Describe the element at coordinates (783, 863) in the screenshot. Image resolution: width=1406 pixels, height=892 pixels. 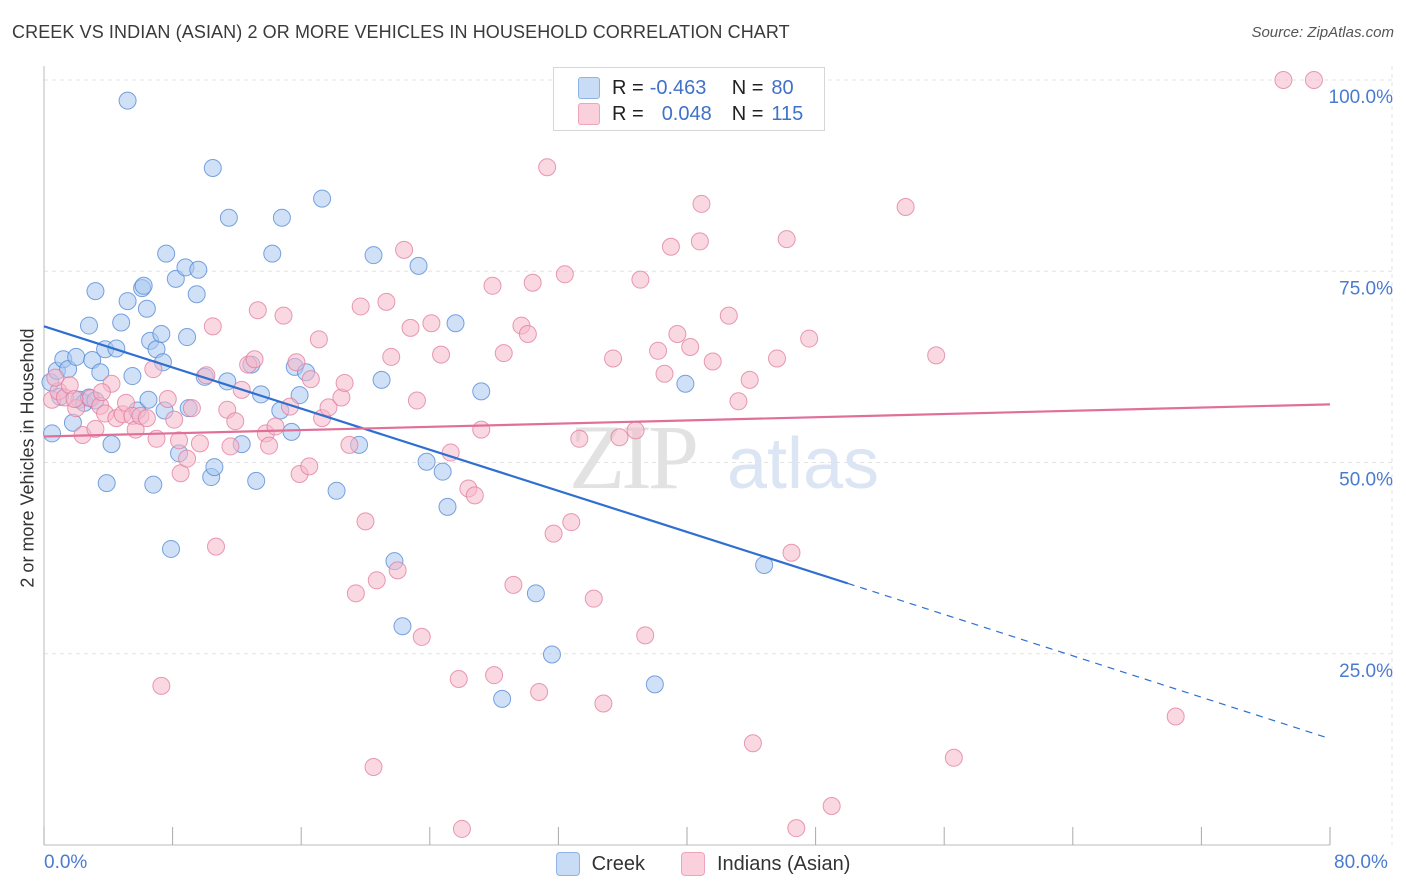
I see `legend-label-indians: Indians (Asian)` at that location.